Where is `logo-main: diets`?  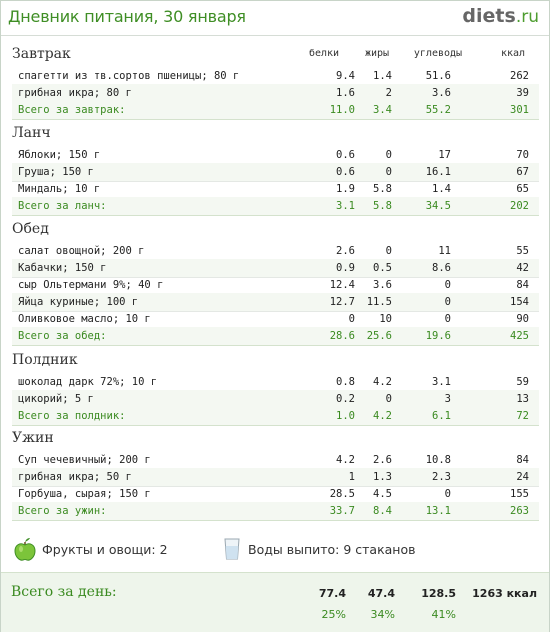 logo-main: diets is located at coordinates (489, 16).